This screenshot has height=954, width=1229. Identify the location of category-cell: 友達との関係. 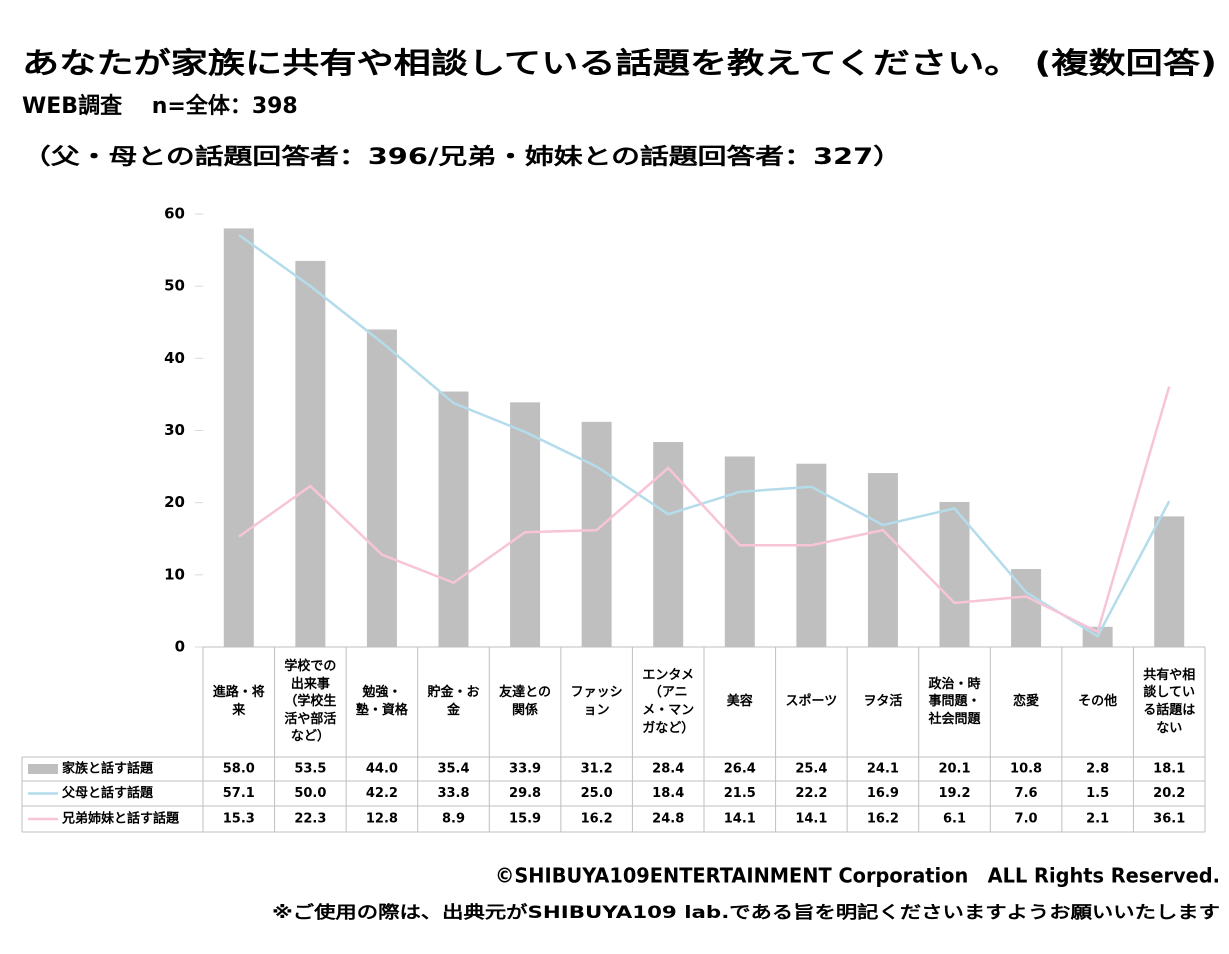
(525, 701).